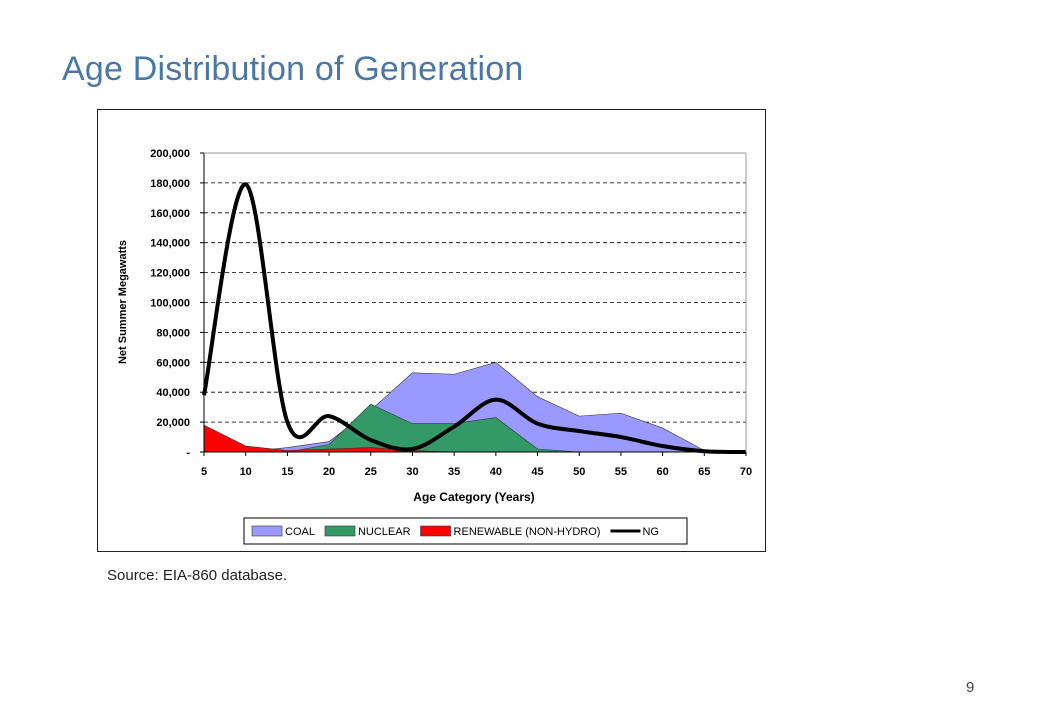 This screenshot has width=1040, height=720. What do you see at coordinates (170, 184) in the screenshot?
I see `y-tick-label: 180,000` at bounding box center [170, 184].